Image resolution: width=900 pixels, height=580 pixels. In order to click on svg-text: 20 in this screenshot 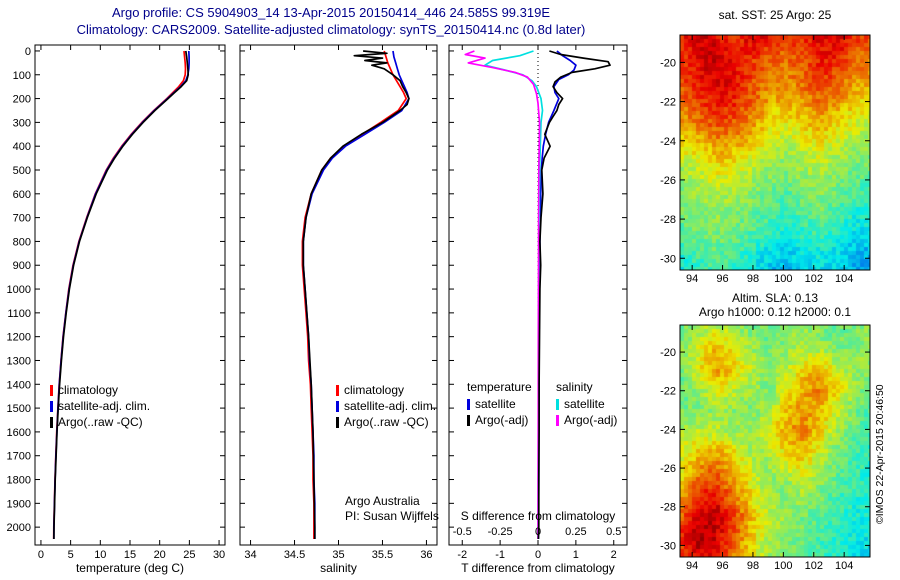, I will do `click(160, 555)`.